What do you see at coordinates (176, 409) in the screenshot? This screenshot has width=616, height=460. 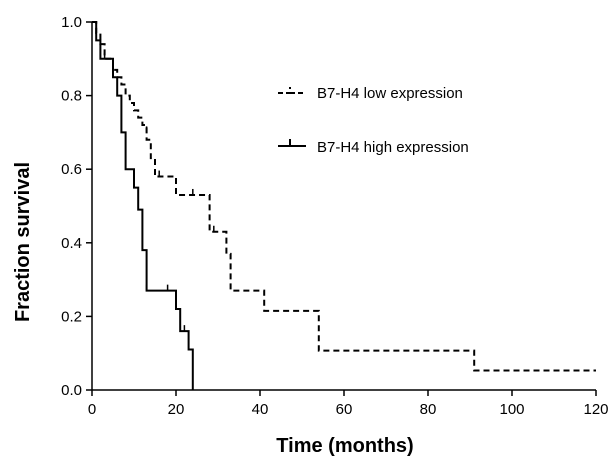 I see `x-tick-label: 20` at bounding box center [176, 409].